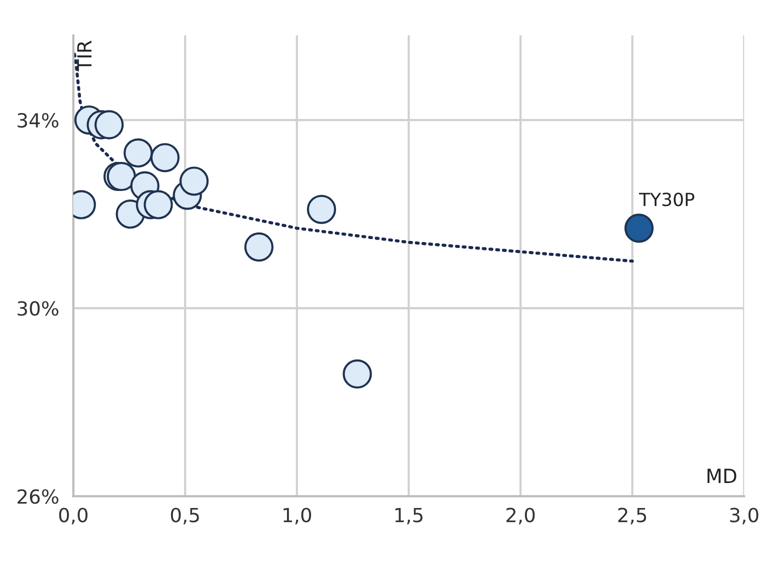  What do you see at coordinates (722, 475) in the screenshot?
I see `x-axis-title: MD` at bounding box center [722, 475].